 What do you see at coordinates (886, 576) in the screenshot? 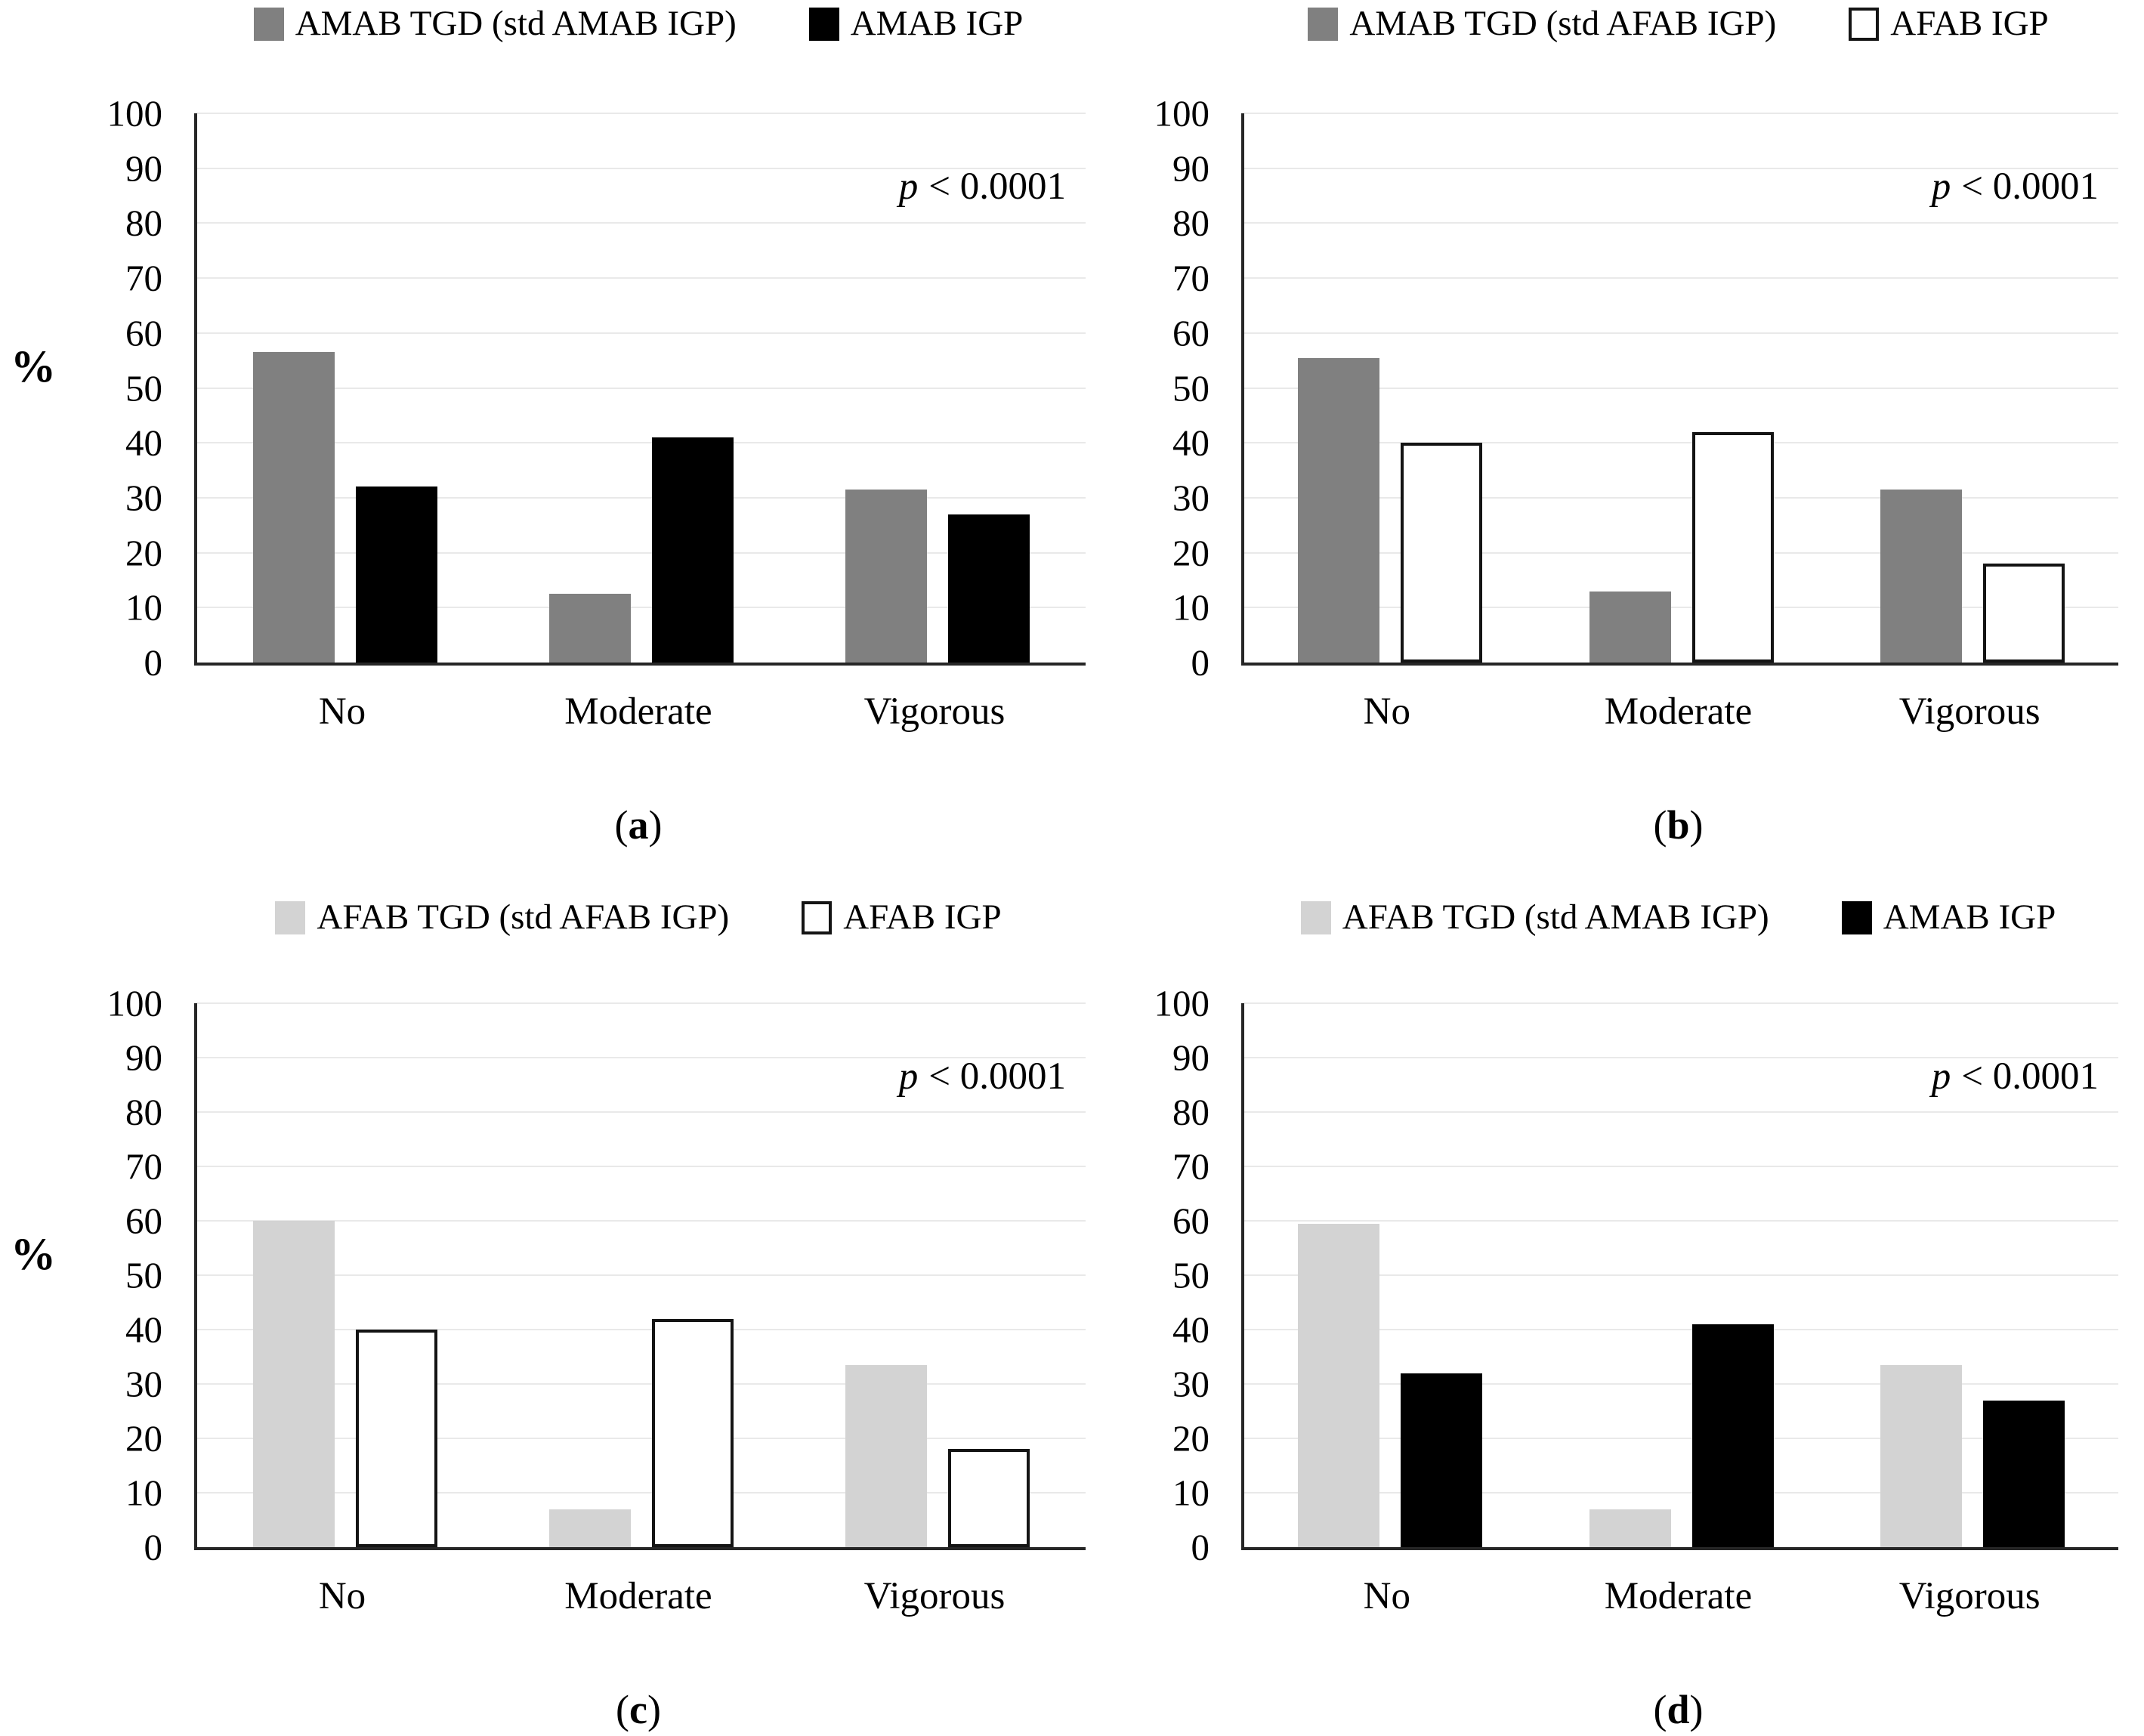
I see `bar-a-vigorous-tgd` at bounding box center [886, 576].